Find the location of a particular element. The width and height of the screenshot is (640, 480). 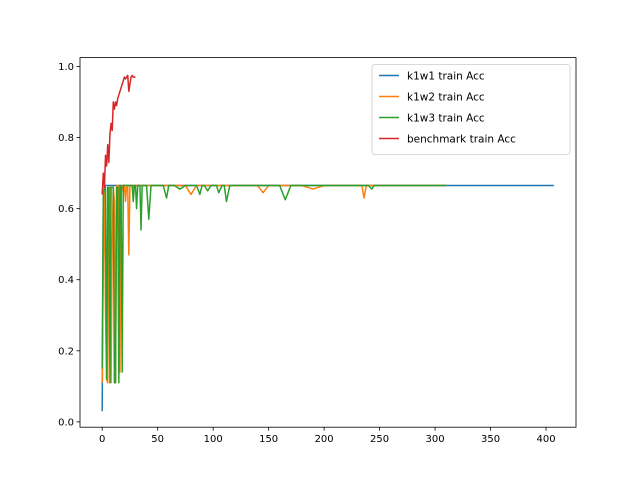

x-tick-label: 150 is located at coordinates (268, 439).